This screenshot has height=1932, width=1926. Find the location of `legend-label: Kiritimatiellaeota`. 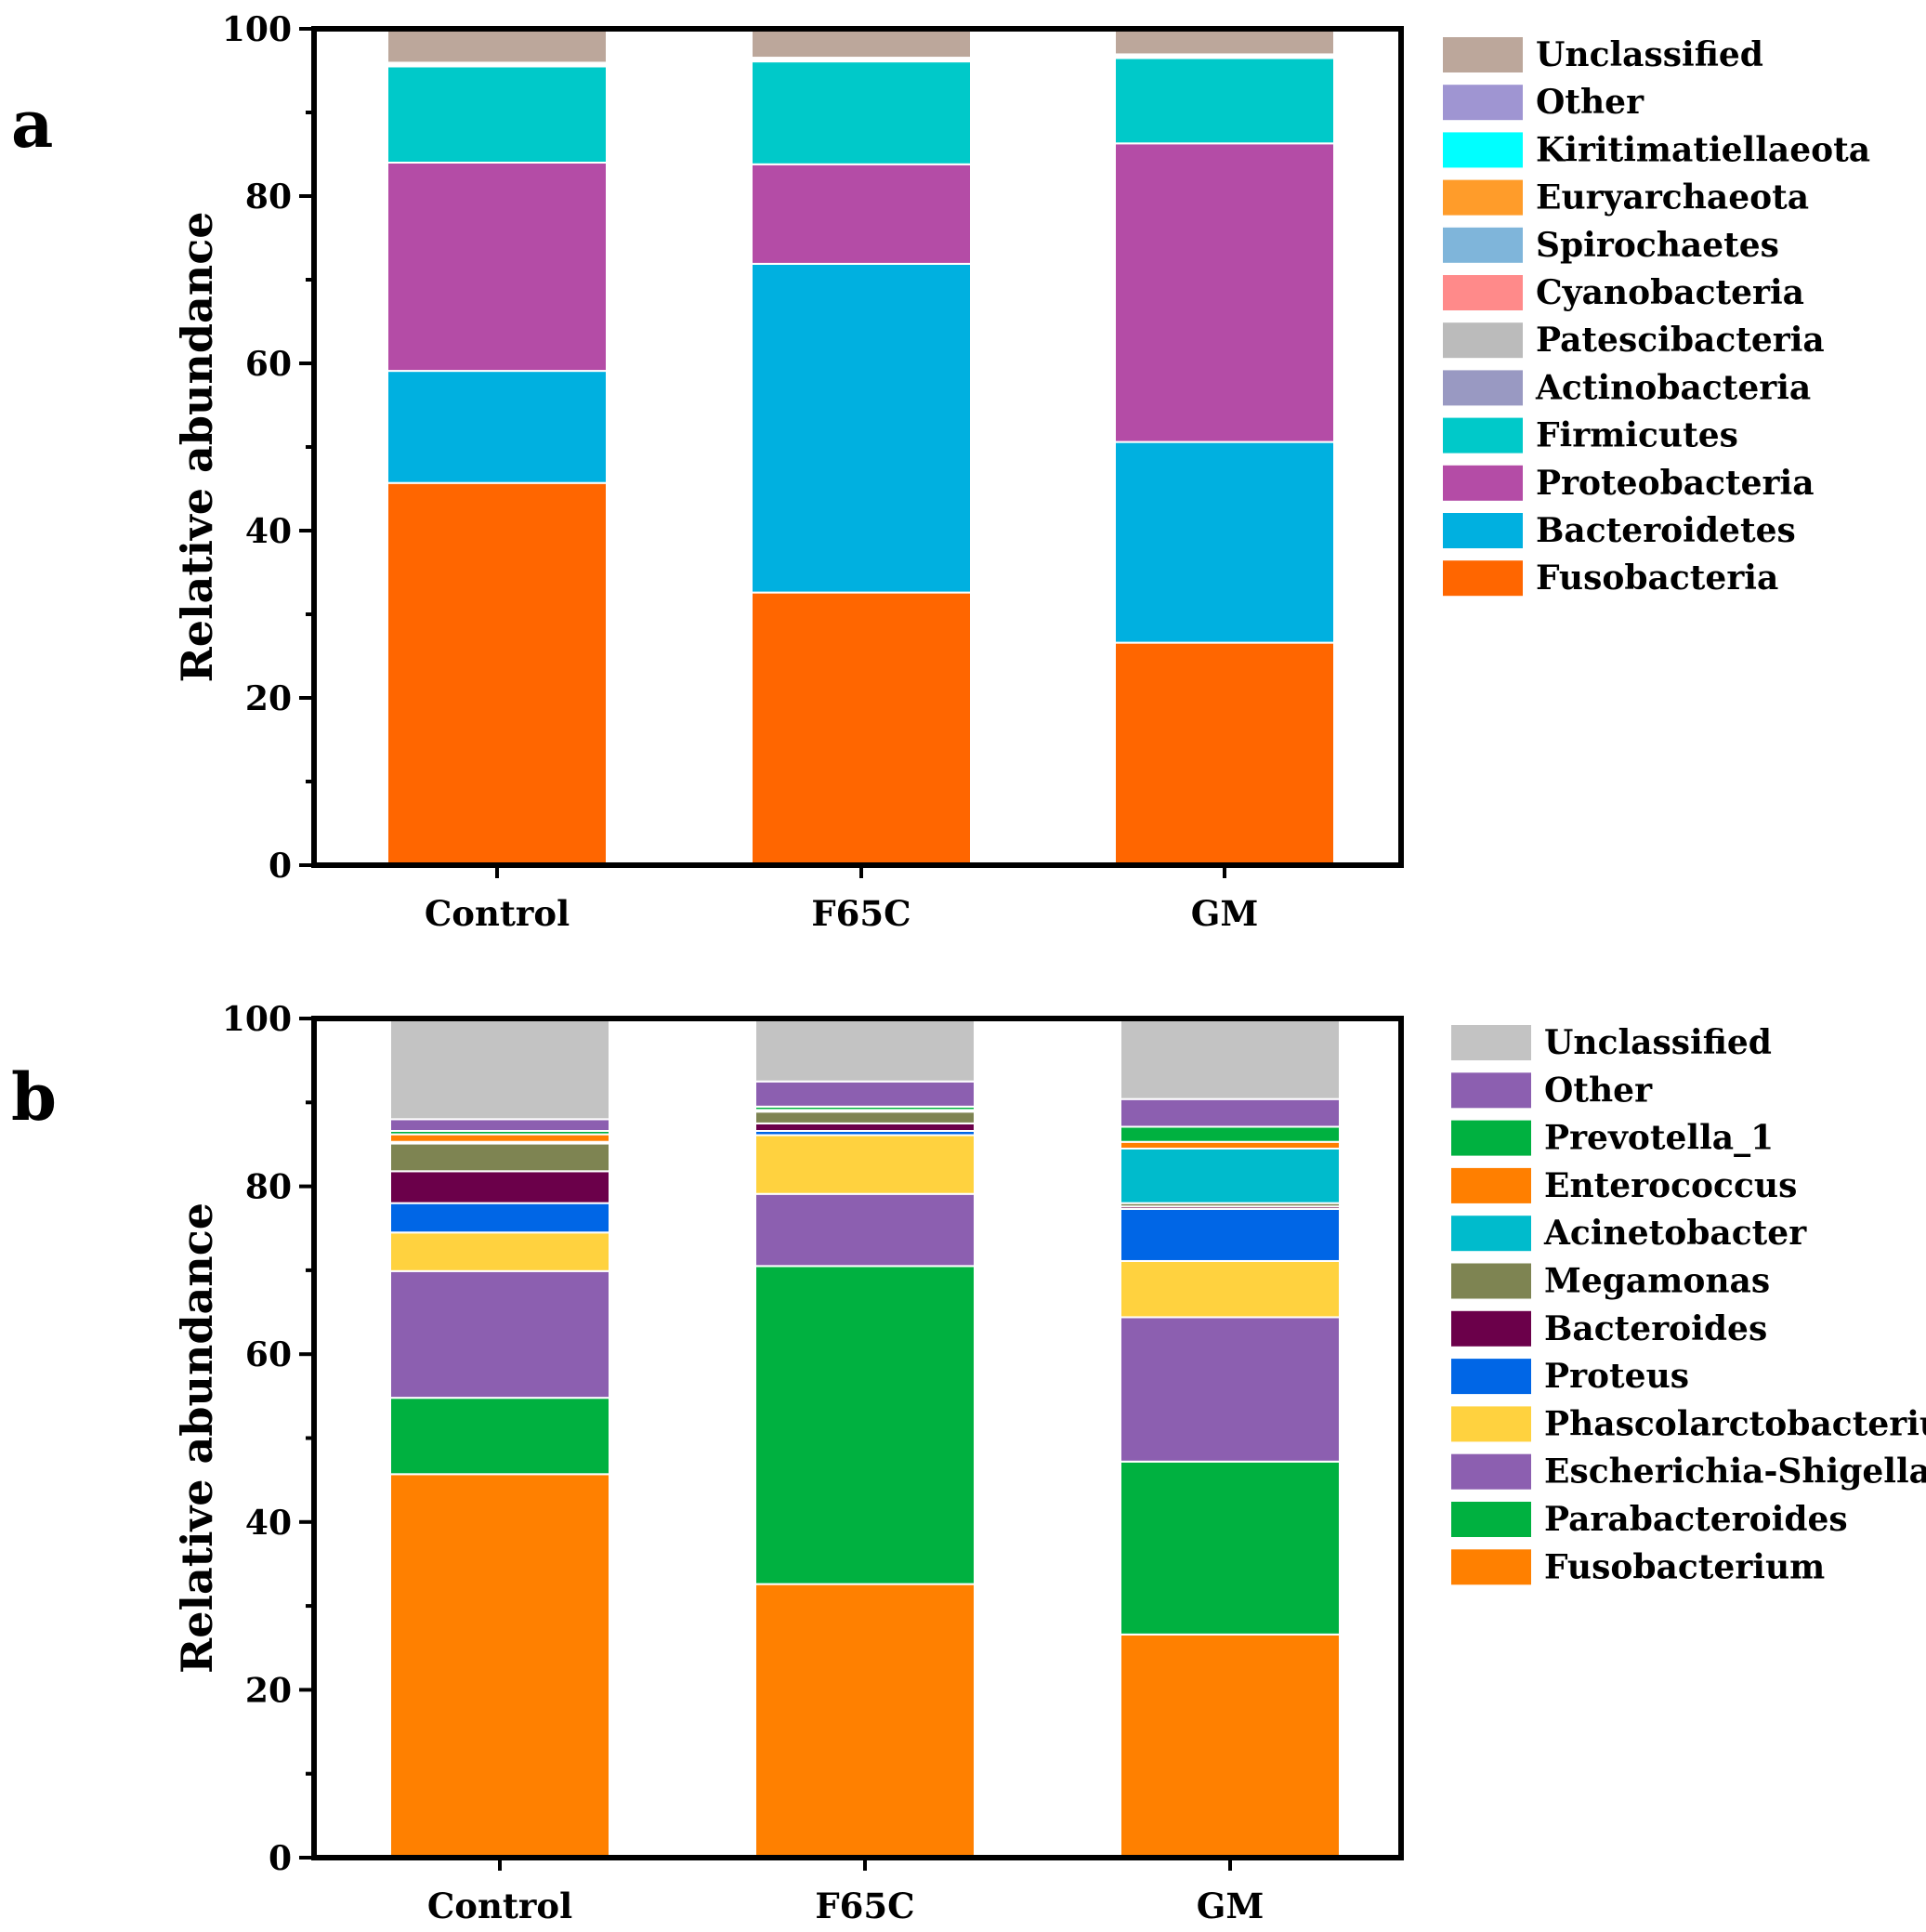

legend-label: Kiritimatiellaeota is located at coordinates (1703, 149).